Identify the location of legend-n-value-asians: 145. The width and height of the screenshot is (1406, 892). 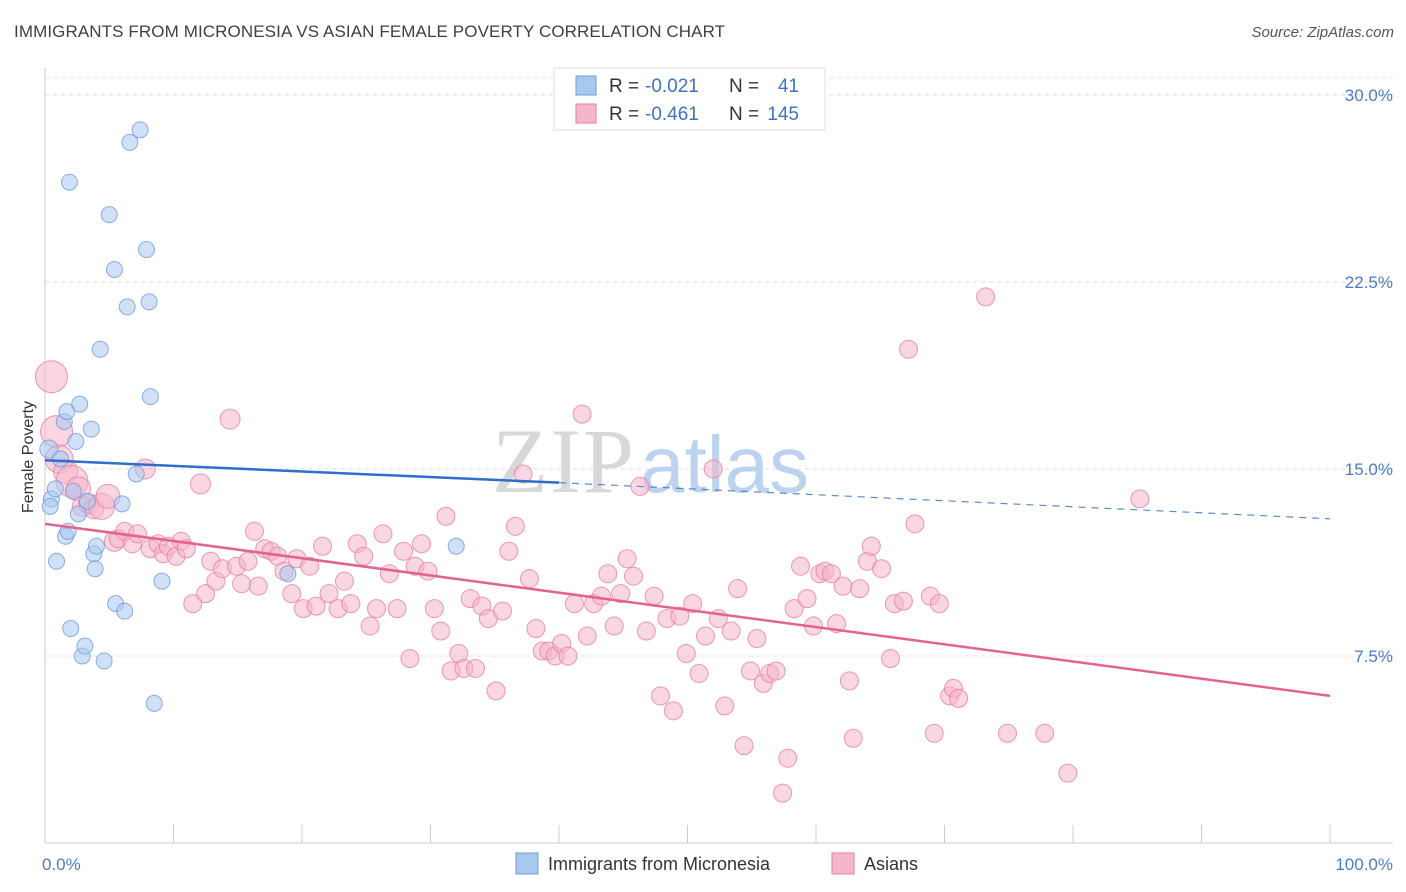
(783, 114).